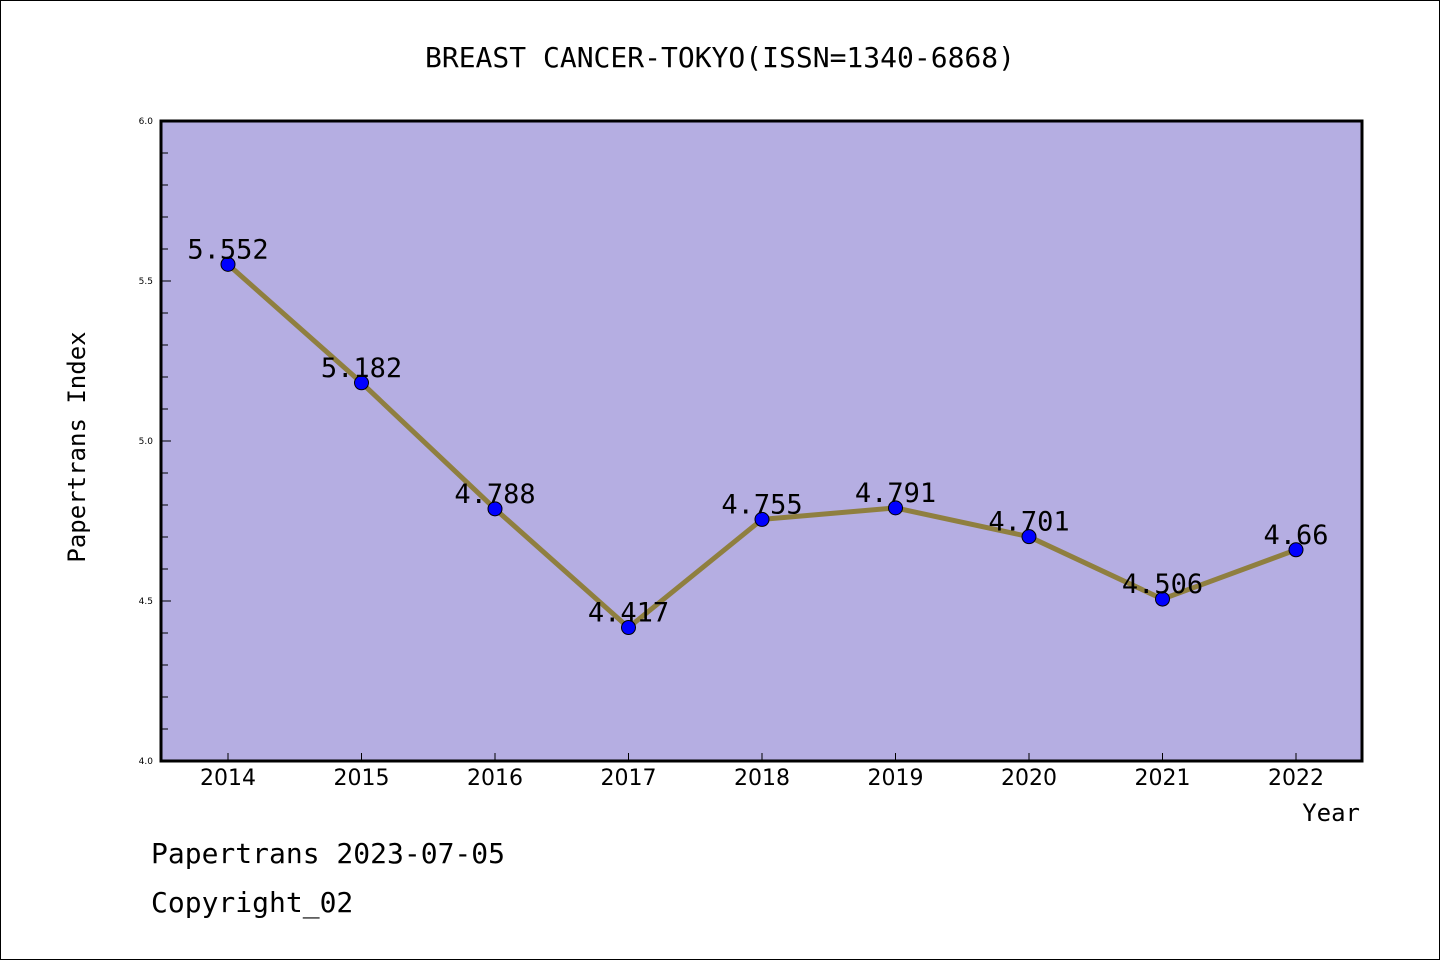 This screenshot has width=1440, height=960. Describe the element at coordinates (1295, 535) in the screenshot. I see `data-label: 4.66` at that location.